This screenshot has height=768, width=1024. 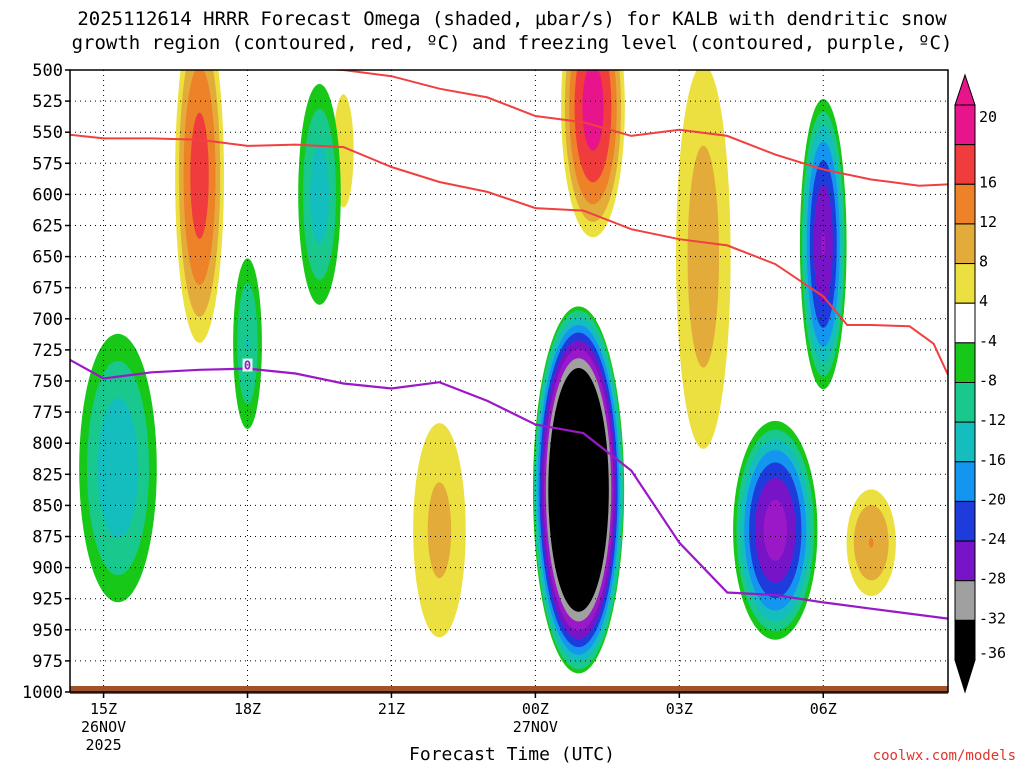 I want to click on y-tick-label-550: 550, so click(x=47, y=133).